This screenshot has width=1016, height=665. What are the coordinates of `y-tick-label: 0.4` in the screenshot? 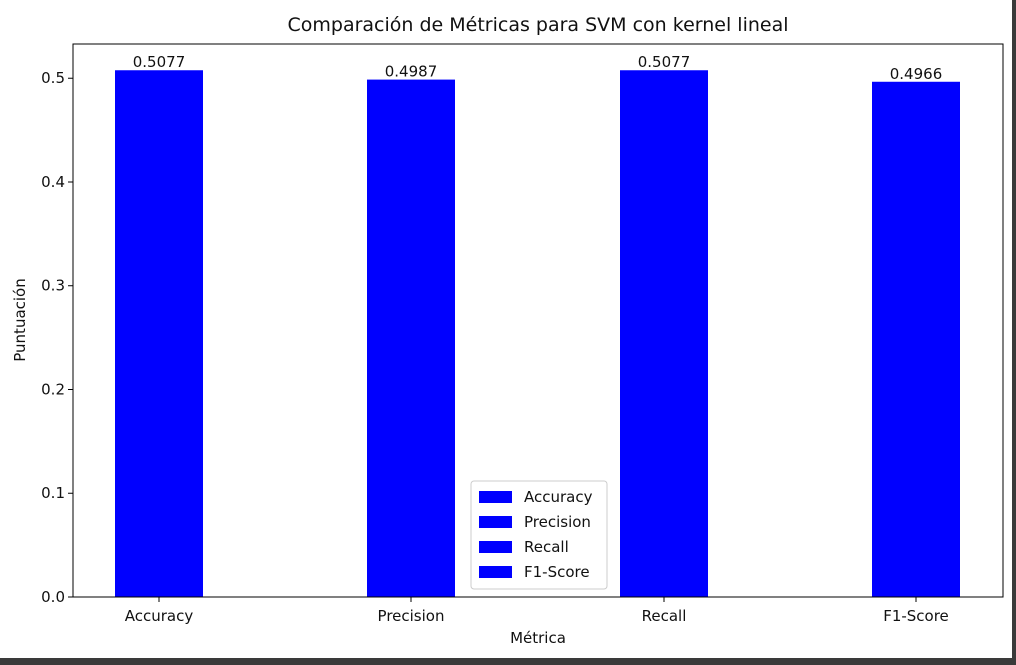 It's located at (53, 182).